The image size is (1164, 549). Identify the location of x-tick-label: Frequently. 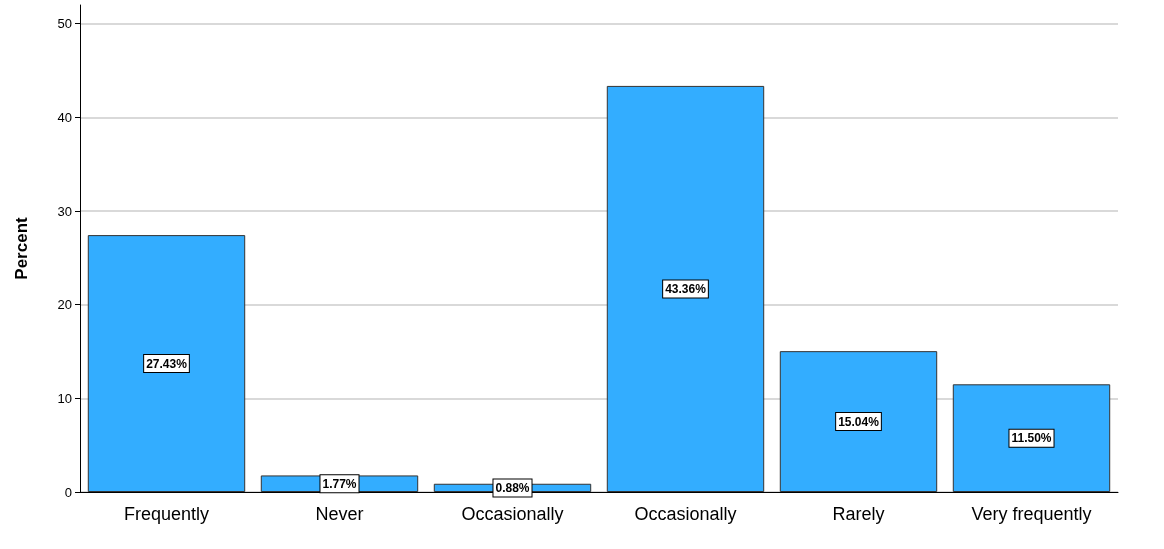
(166, 514).